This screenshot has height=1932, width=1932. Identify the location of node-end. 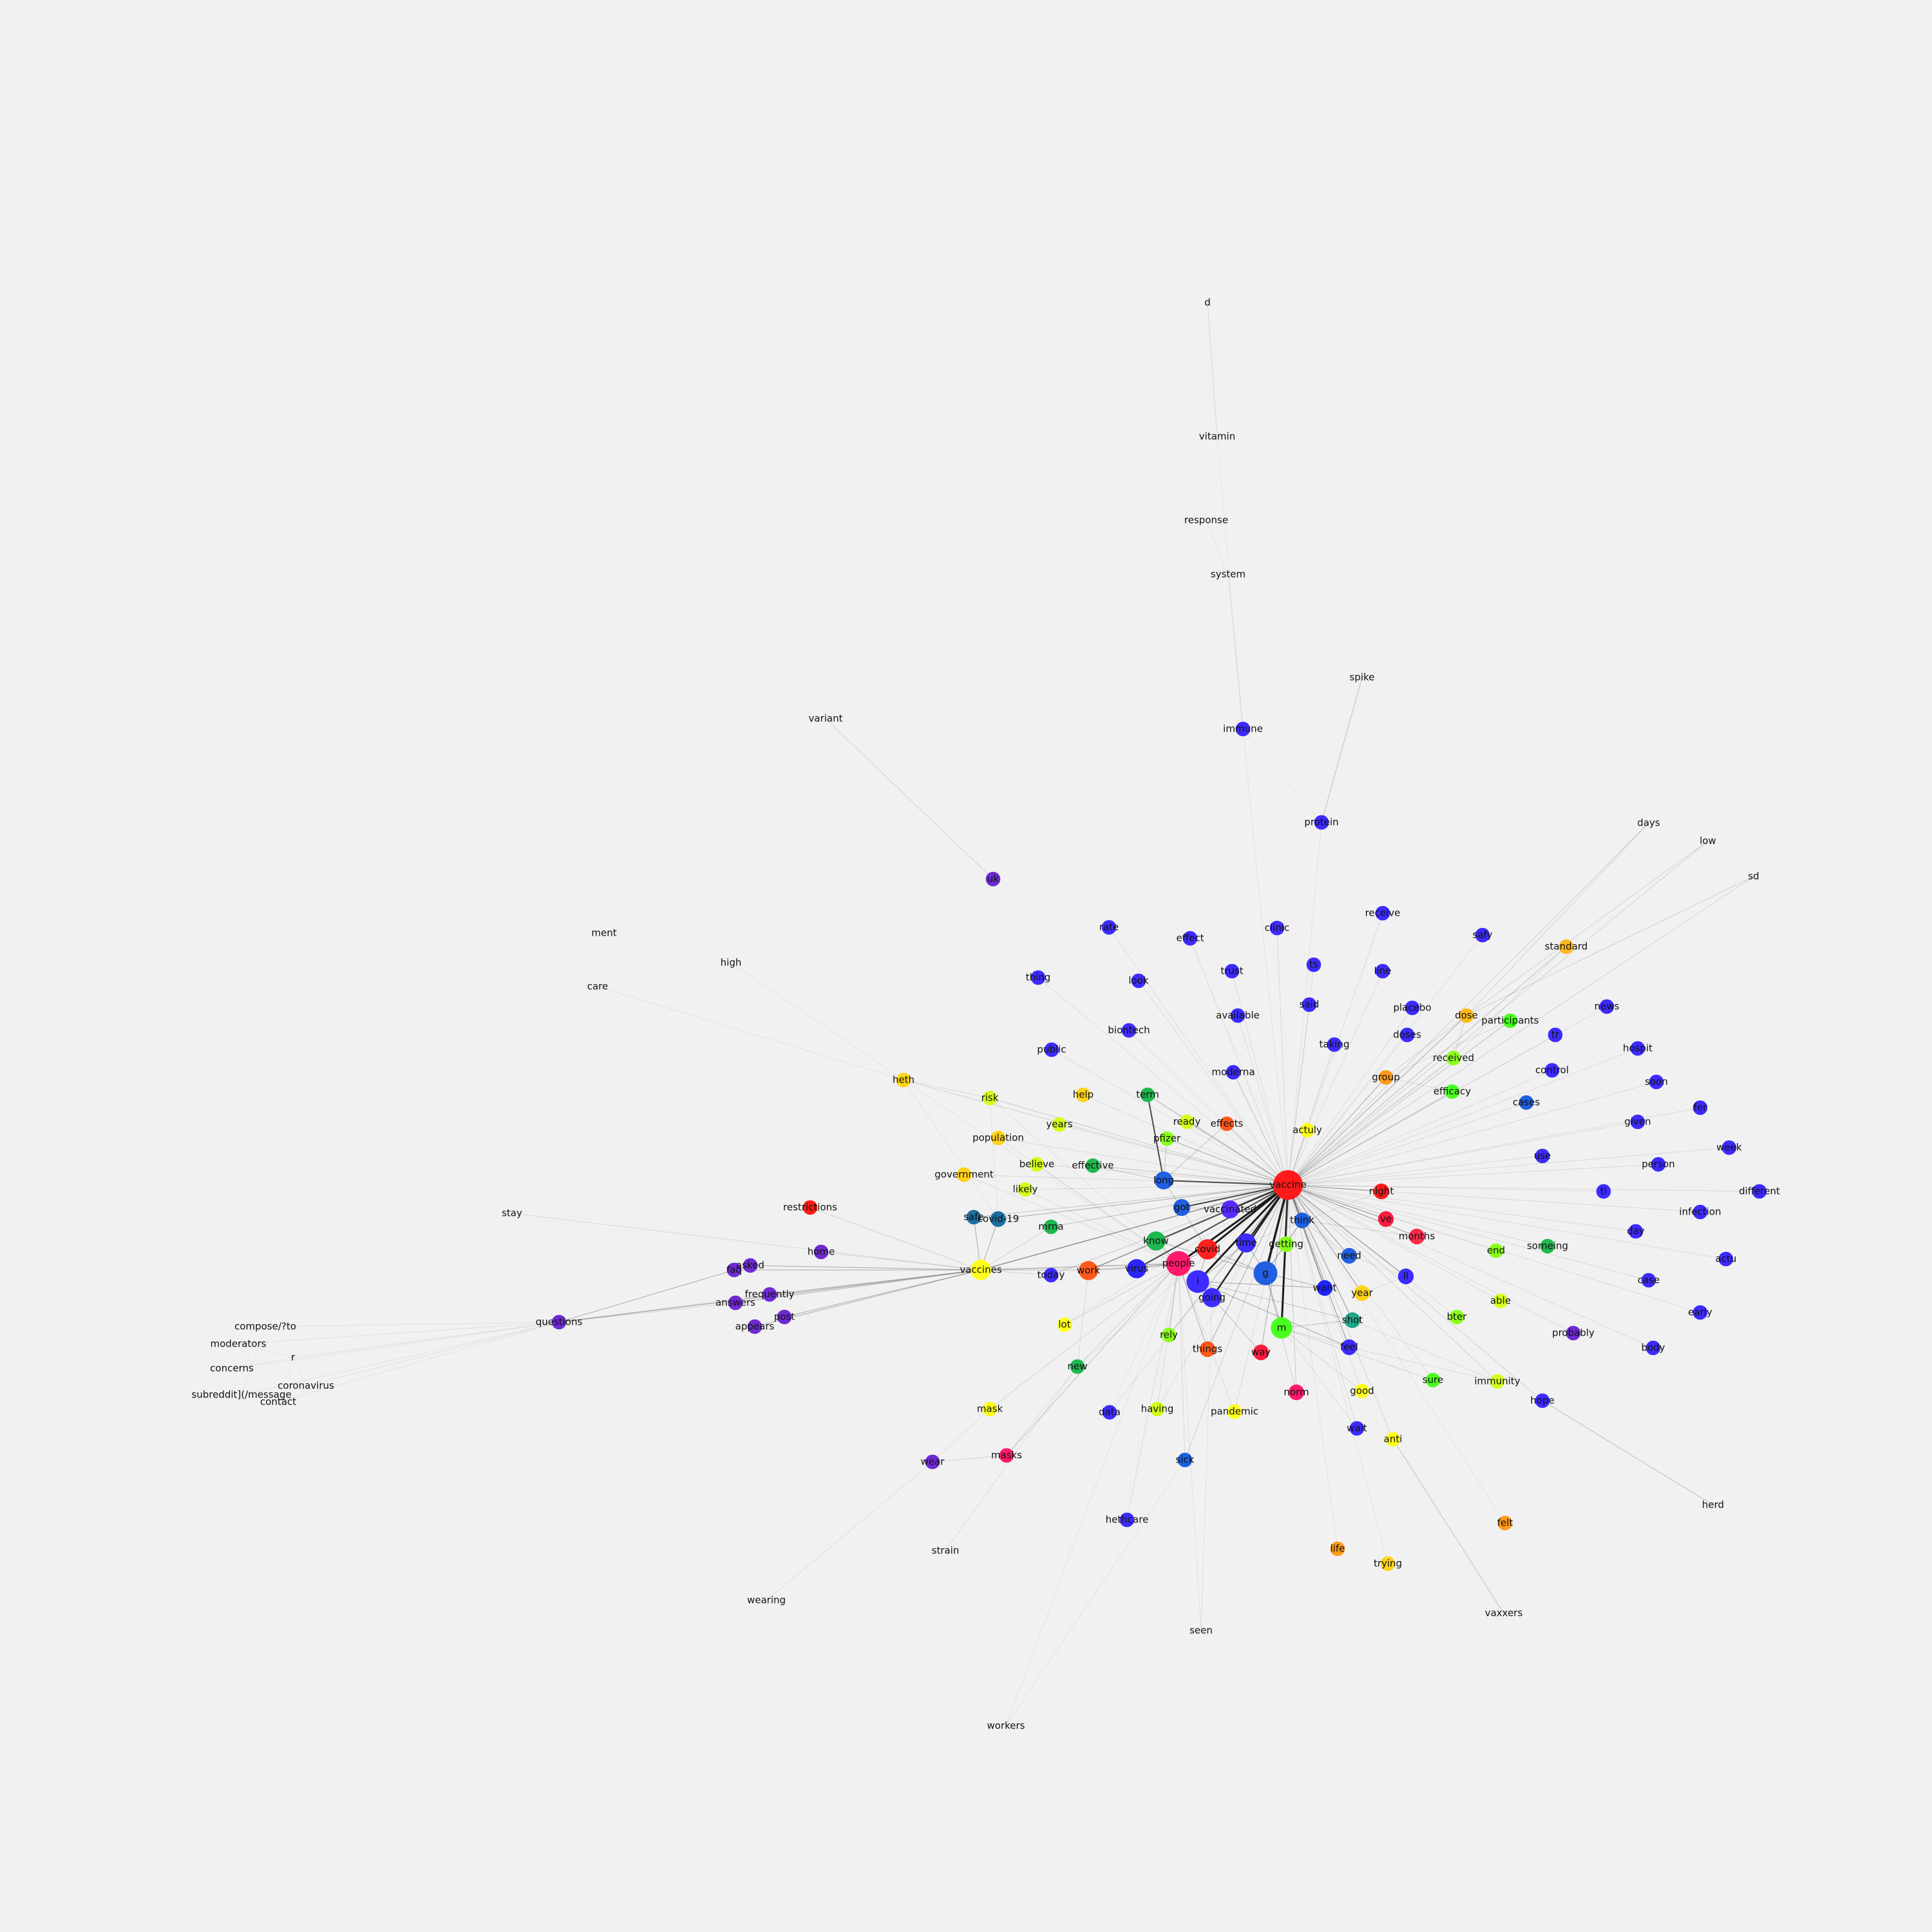
(1496, 1251).